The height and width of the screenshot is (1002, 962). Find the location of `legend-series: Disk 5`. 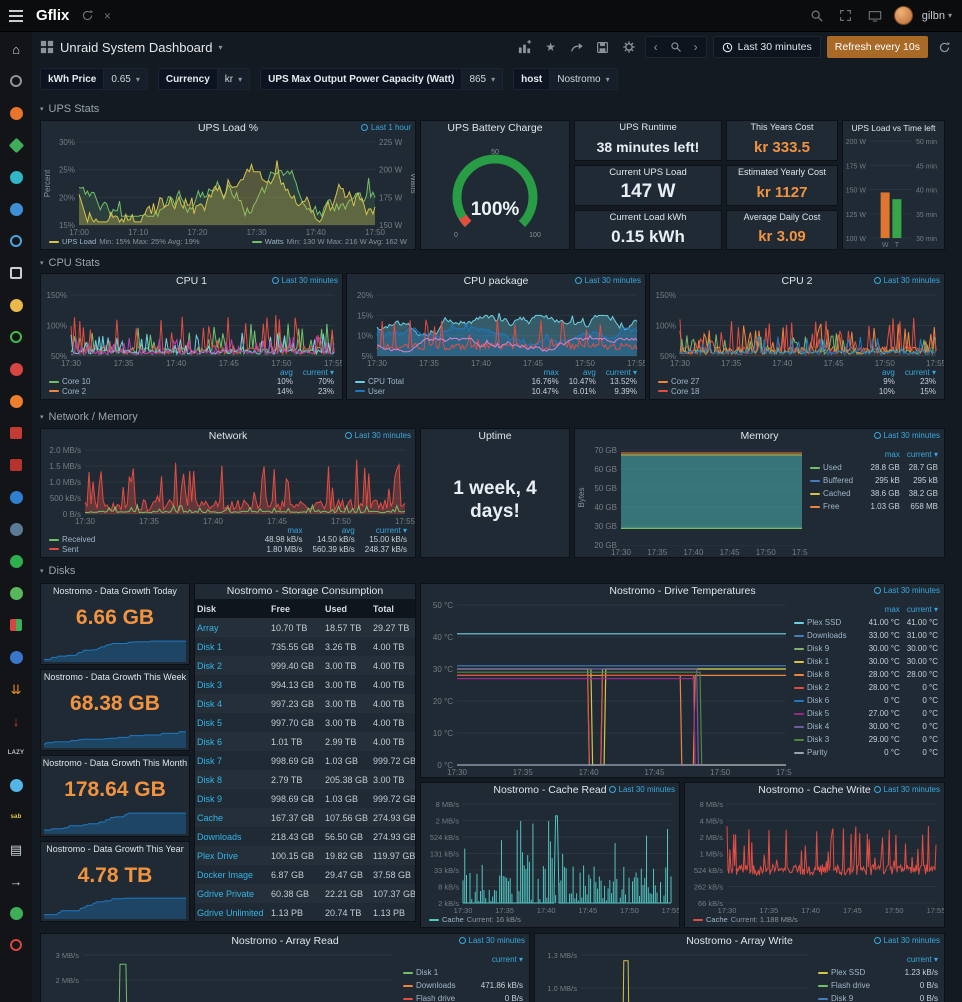

legend-series: Disk 5 is located at coordinates (828, 713).